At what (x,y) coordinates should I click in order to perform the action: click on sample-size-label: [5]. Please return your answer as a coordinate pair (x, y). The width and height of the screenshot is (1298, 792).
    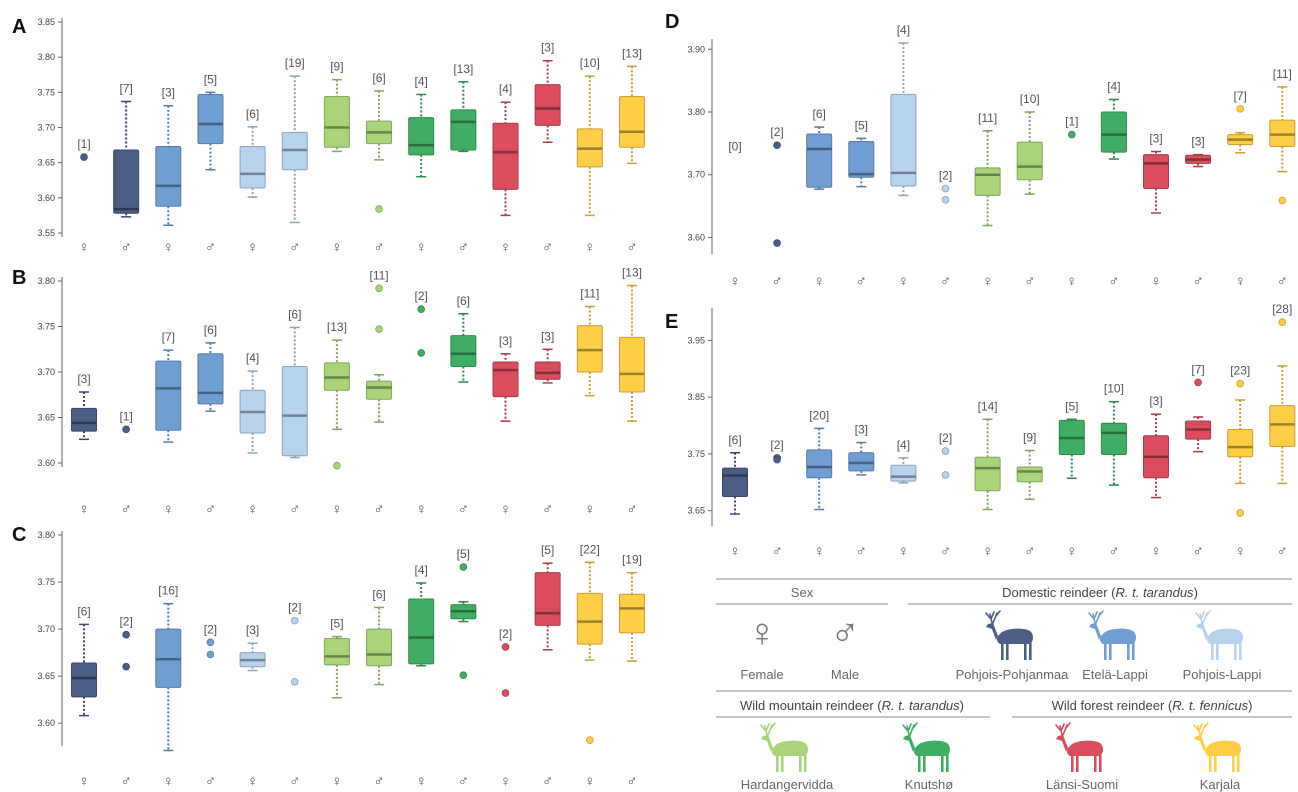
    Looking at the image, I should click on (1071, 406).